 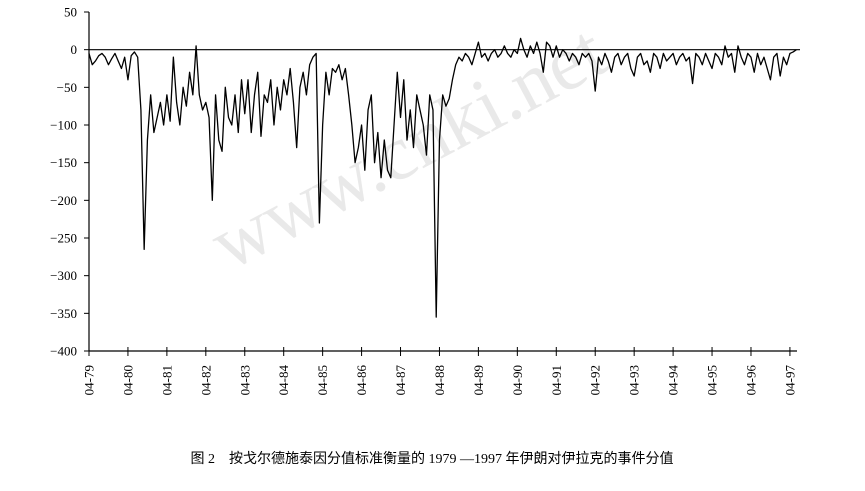 I want to click on x-tick-label: 04-84, so click(x=283, y=380).